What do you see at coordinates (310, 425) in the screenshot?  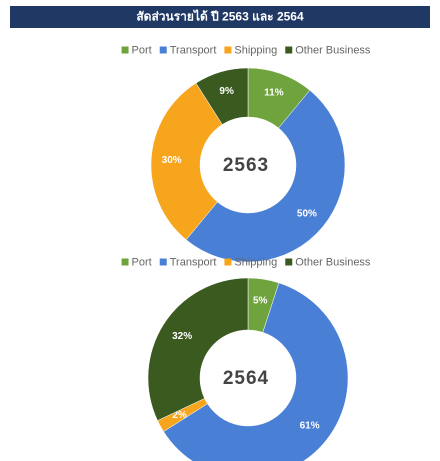 I see `slice-label: 61%` at bounding box center [310, 425].